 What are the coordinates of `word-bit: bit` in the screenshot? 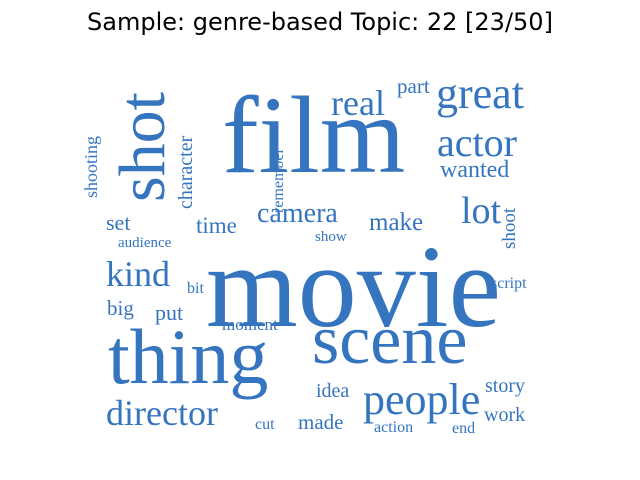 It's located at (195, 288).